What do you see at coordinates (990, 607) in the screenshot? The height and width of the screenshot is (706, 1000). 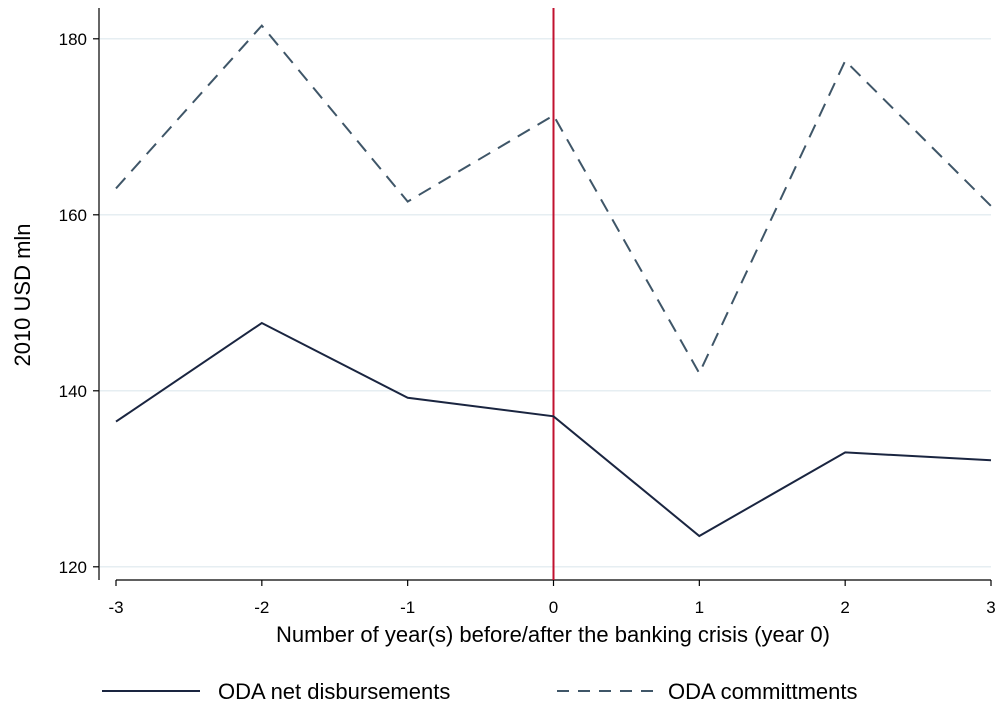 I see `x-tick-label: 3` at bounding box center [990, 607].